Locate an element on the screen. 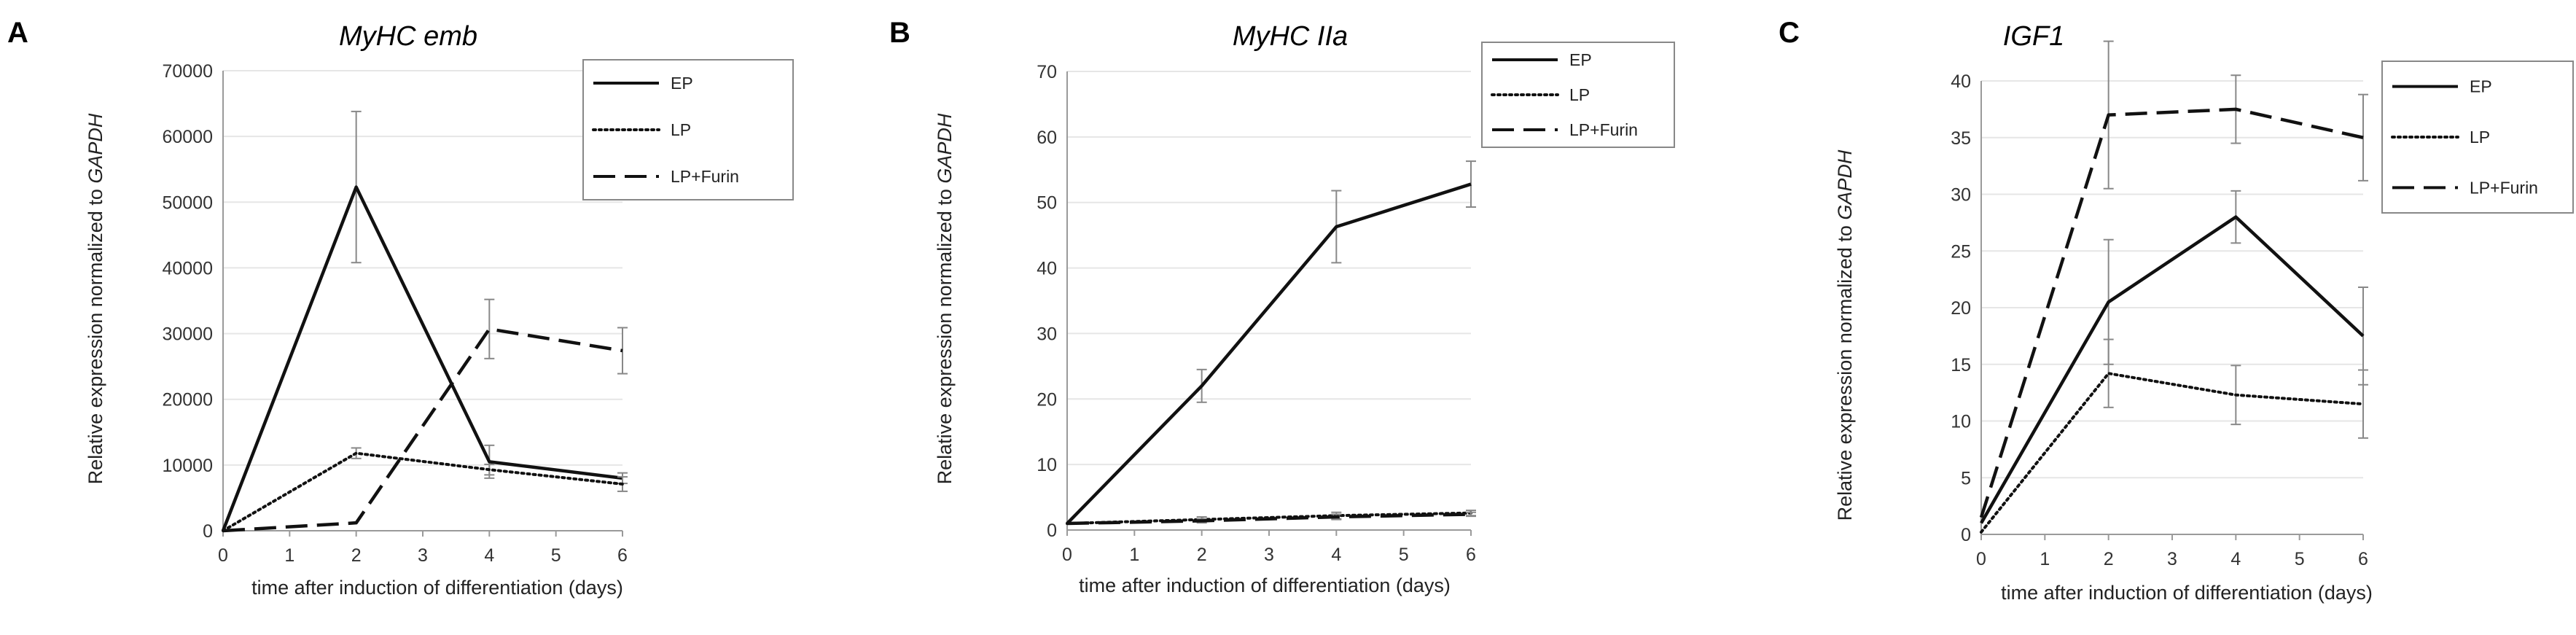  y-tick-label: 50 is located at coordinates (1047, 204).